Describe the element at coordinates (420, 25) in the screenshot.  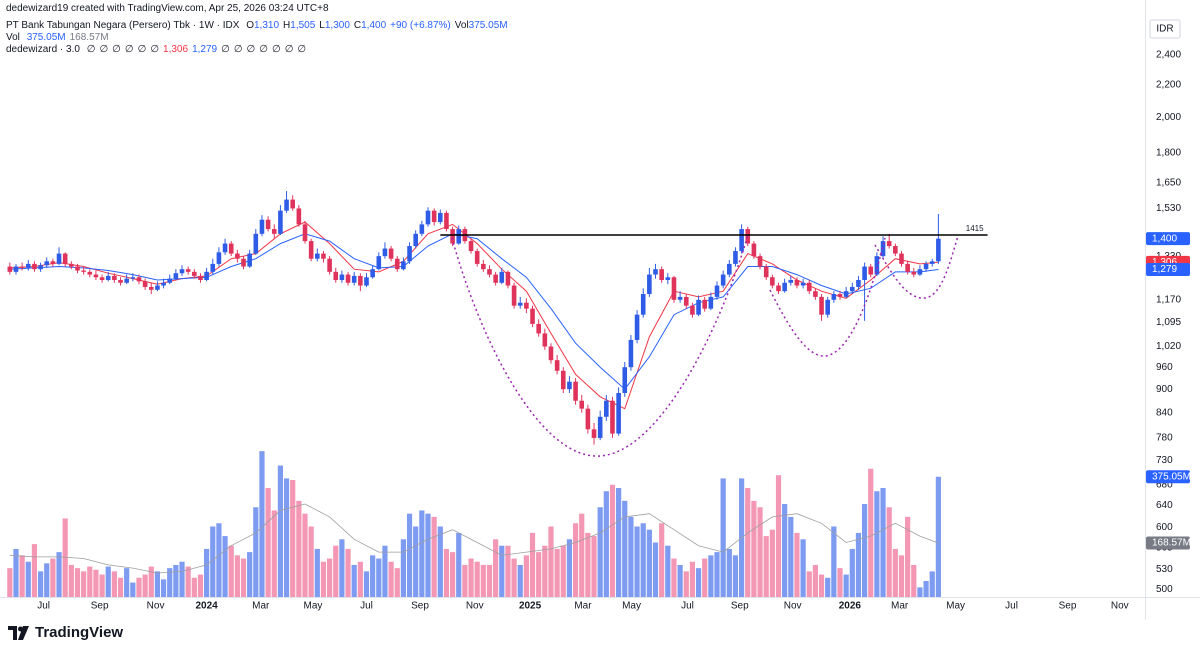
I see `quote-change: +90 (+6.87%)` at that location.